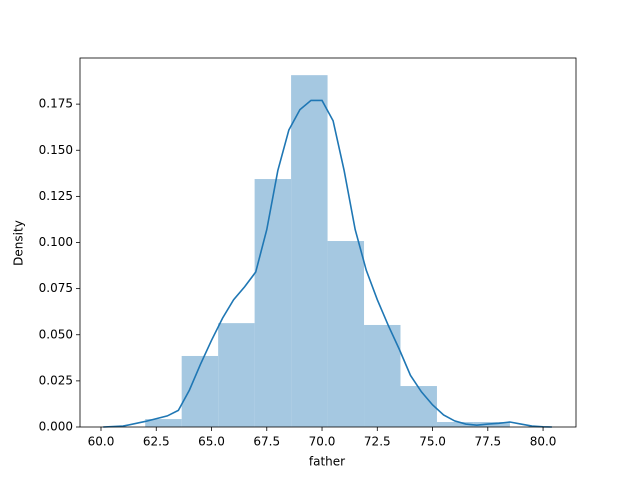  What do you see at coordinates (266, 442) in the screenshot?
I see `x-tick-label: 67.5` at bounding box center [266, 442].